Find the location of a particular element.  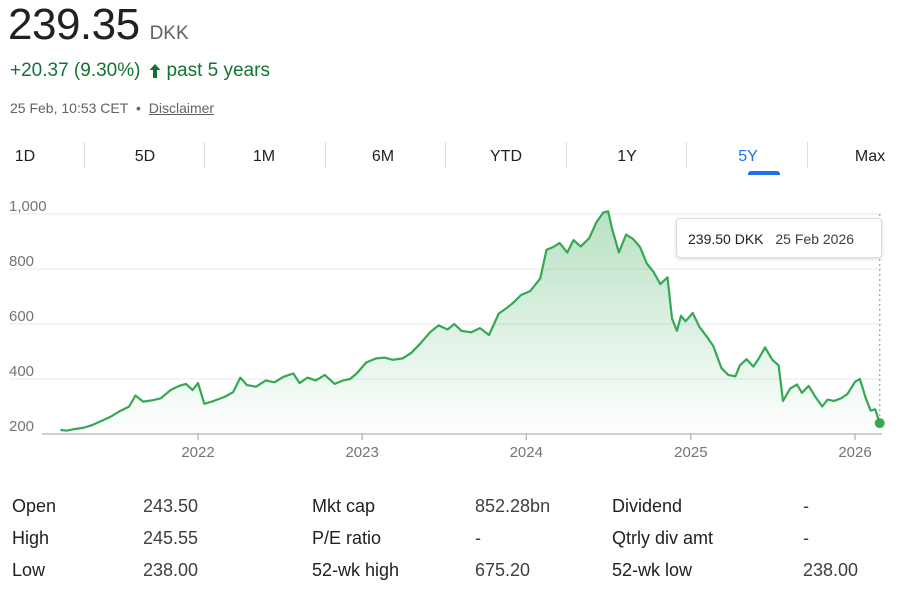

stat-value-dividend: - is located at coordinates (806, 506).